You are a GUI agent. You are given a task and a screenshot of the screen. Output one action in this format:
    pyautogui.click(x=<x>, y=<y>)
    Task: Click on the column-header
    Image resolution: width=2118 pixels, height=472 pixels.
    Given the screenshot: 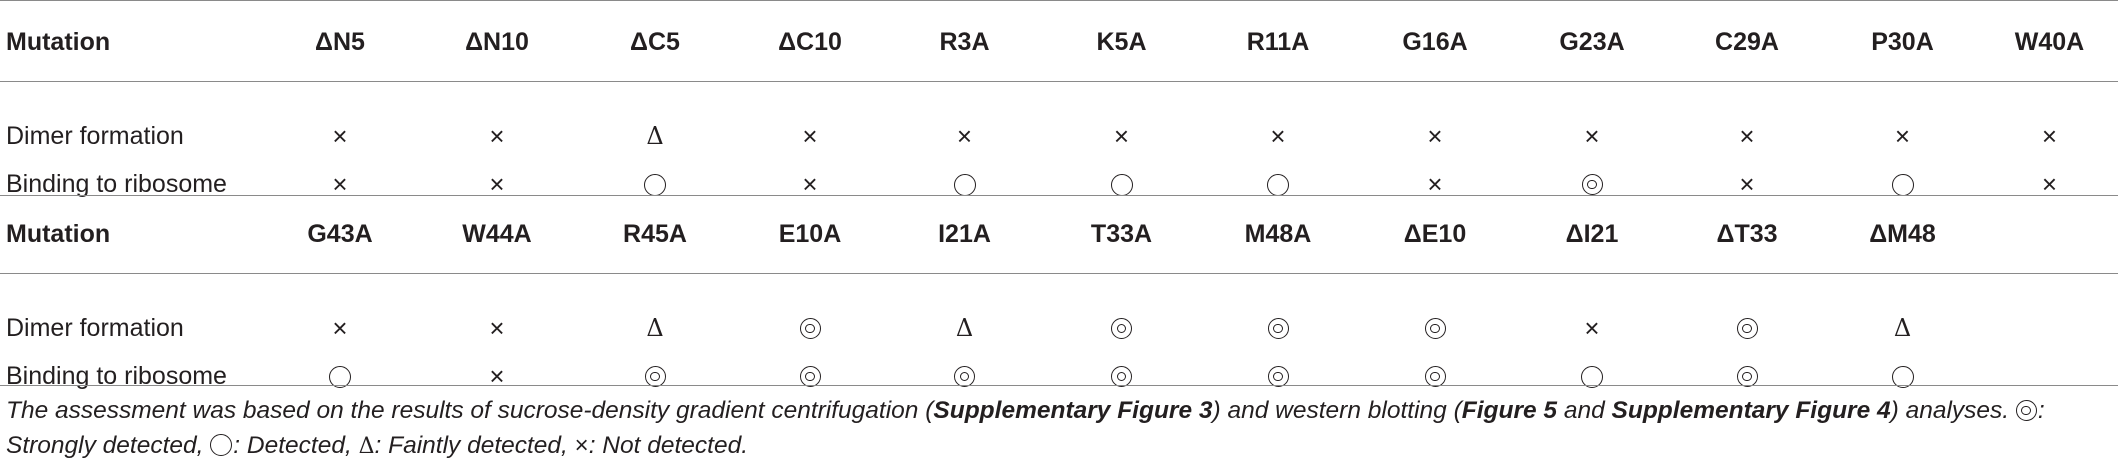 What is the action you would take?
    pyautogui.click(x=2049, y=234)
    